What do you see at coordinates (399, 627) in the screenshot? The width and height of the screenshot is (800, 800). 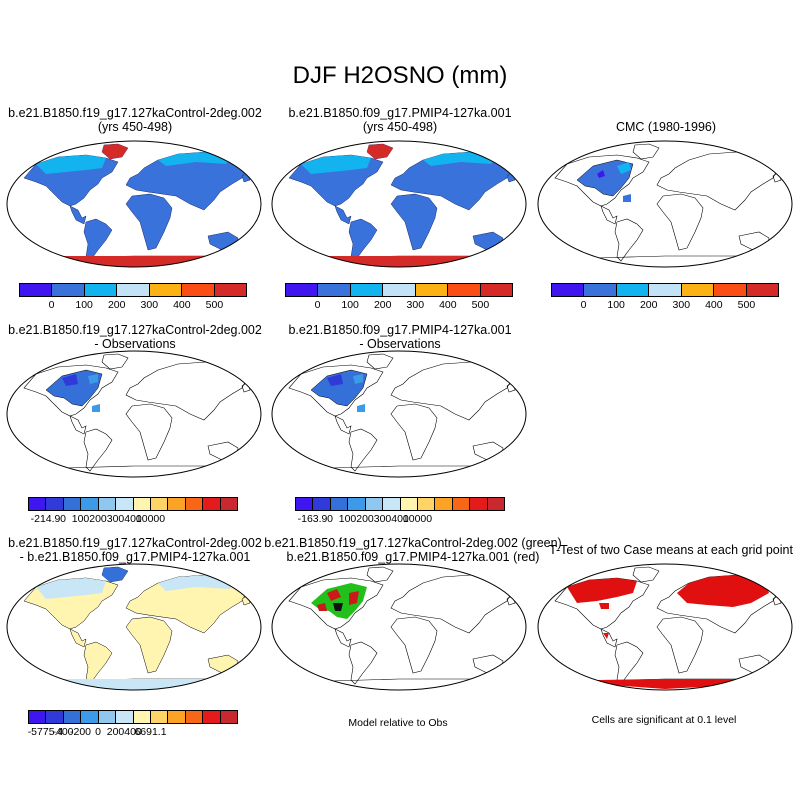 I see `map-overlay` at bounding box center [399, 627].